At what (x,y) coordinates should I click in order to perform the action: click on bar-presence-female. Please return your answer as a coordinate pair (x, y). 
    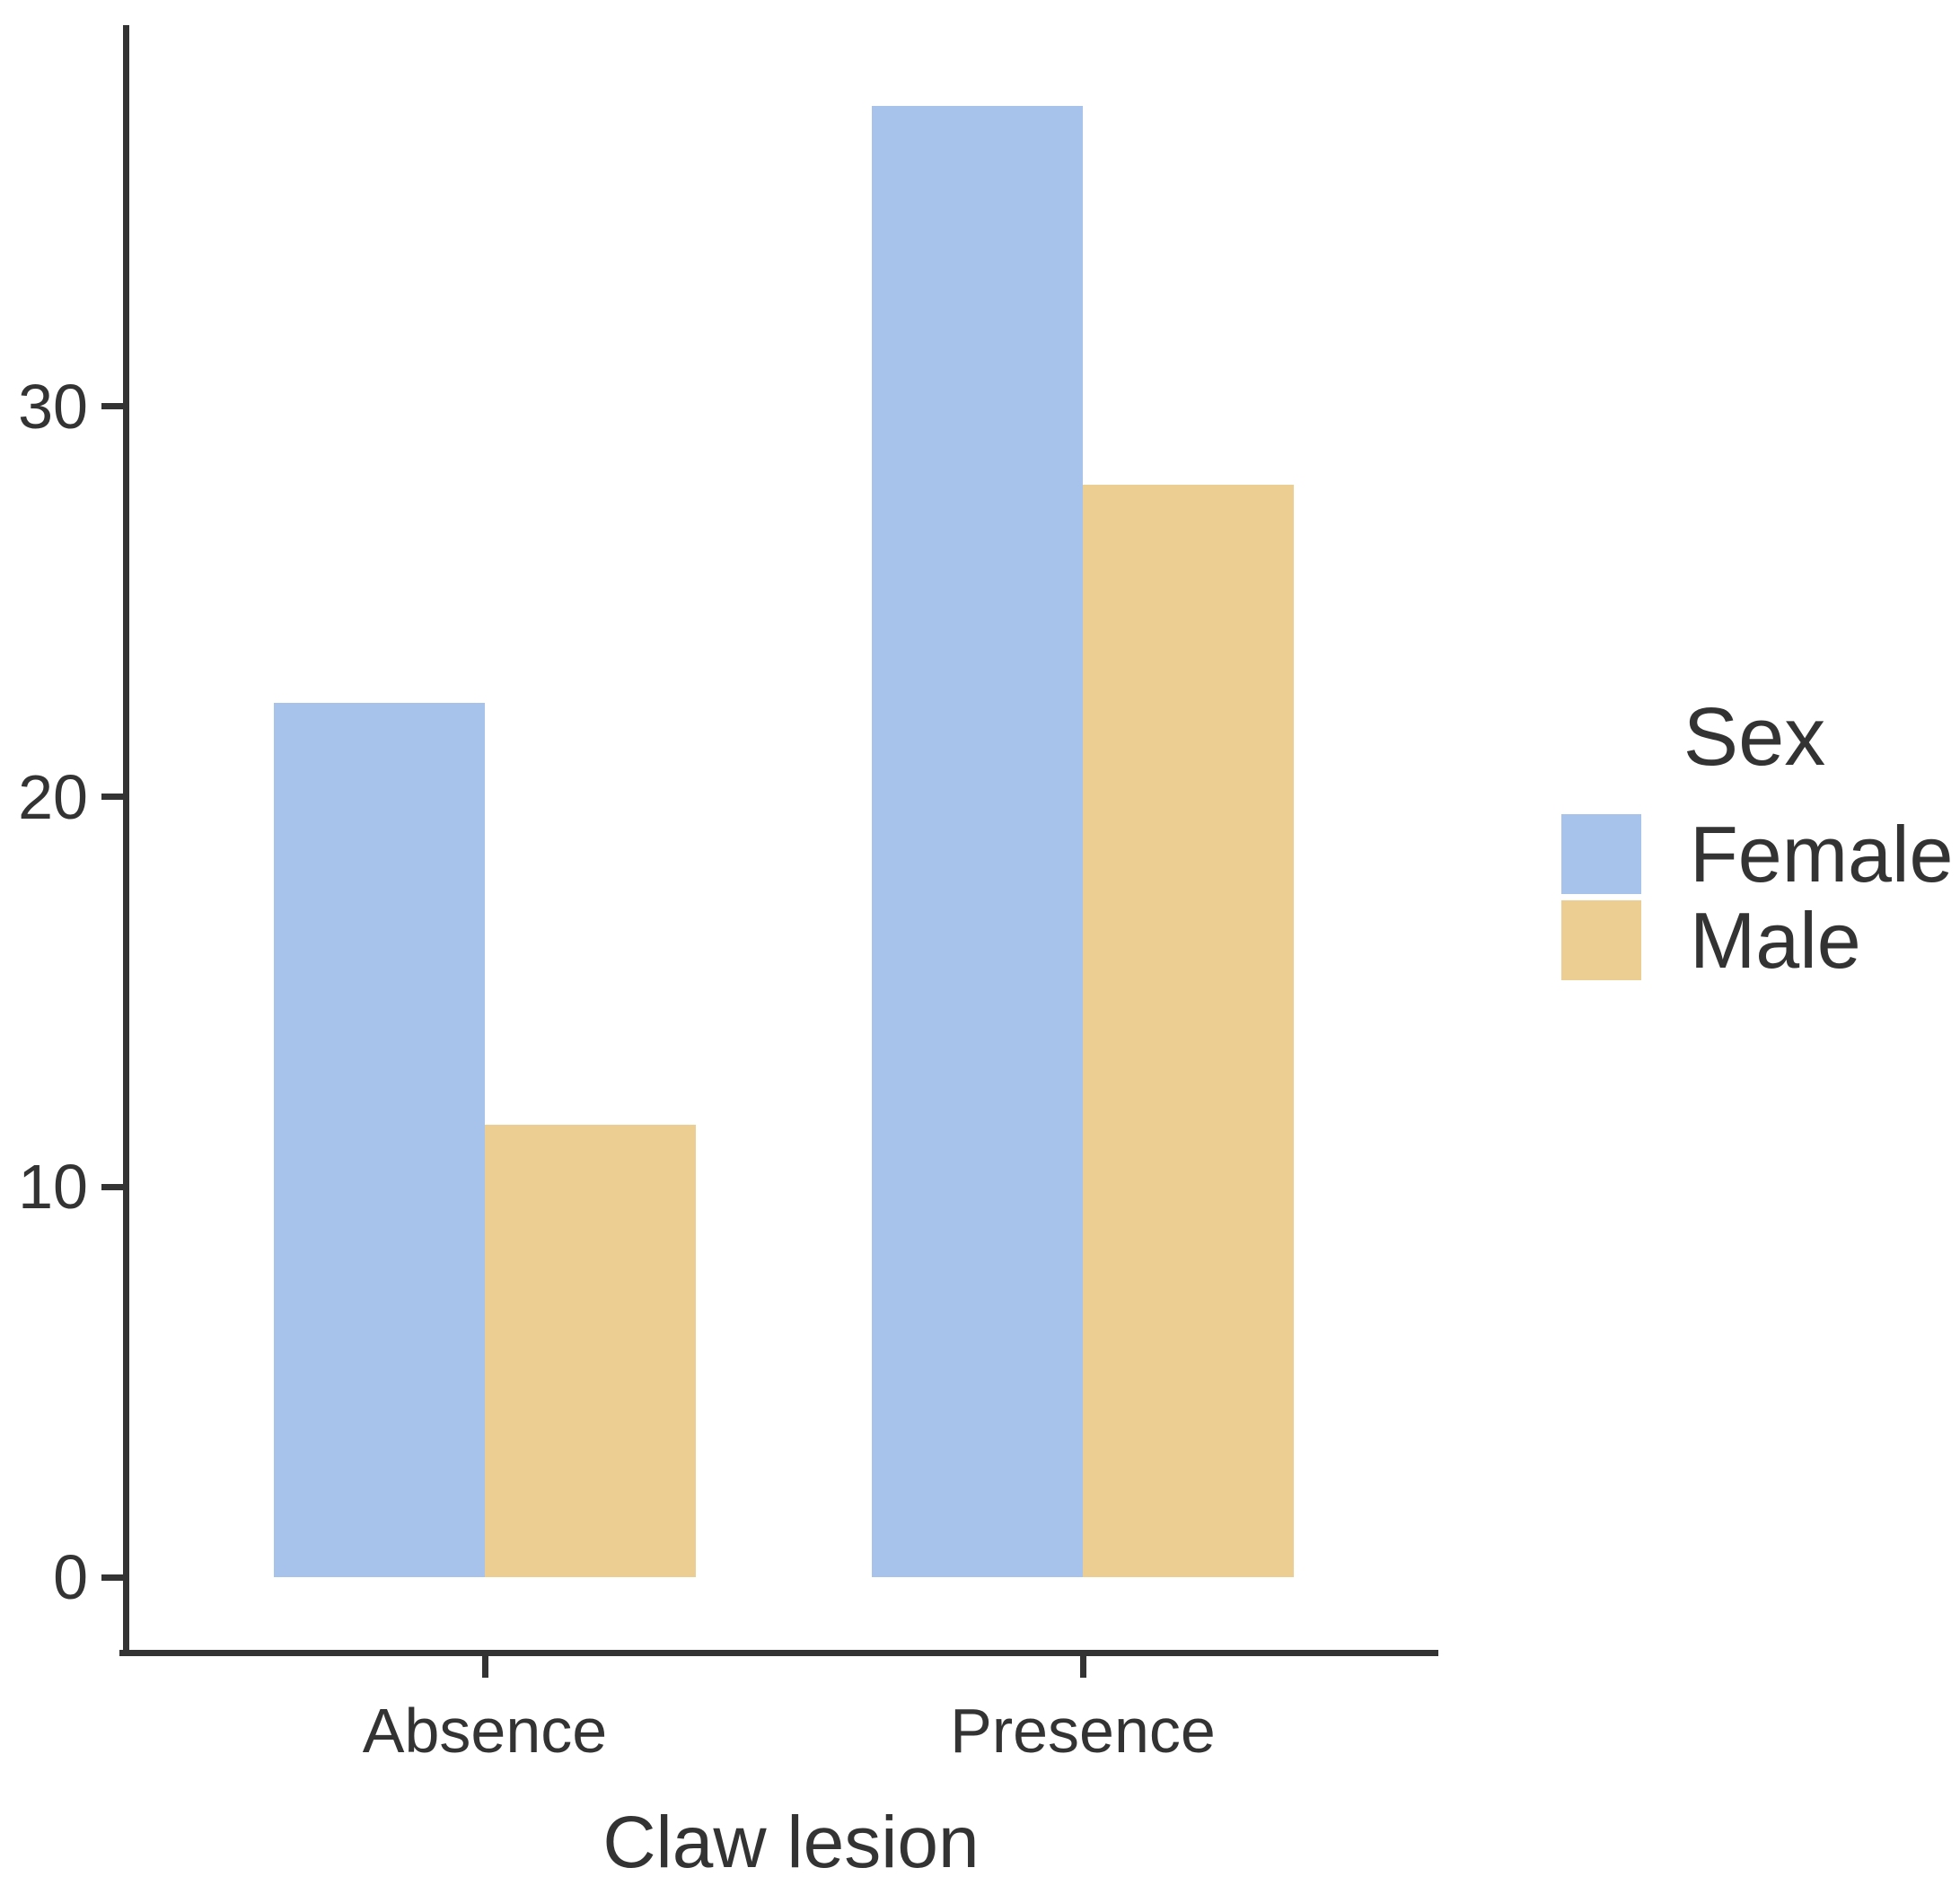
    Looking at the image, I should click on (978, 841).